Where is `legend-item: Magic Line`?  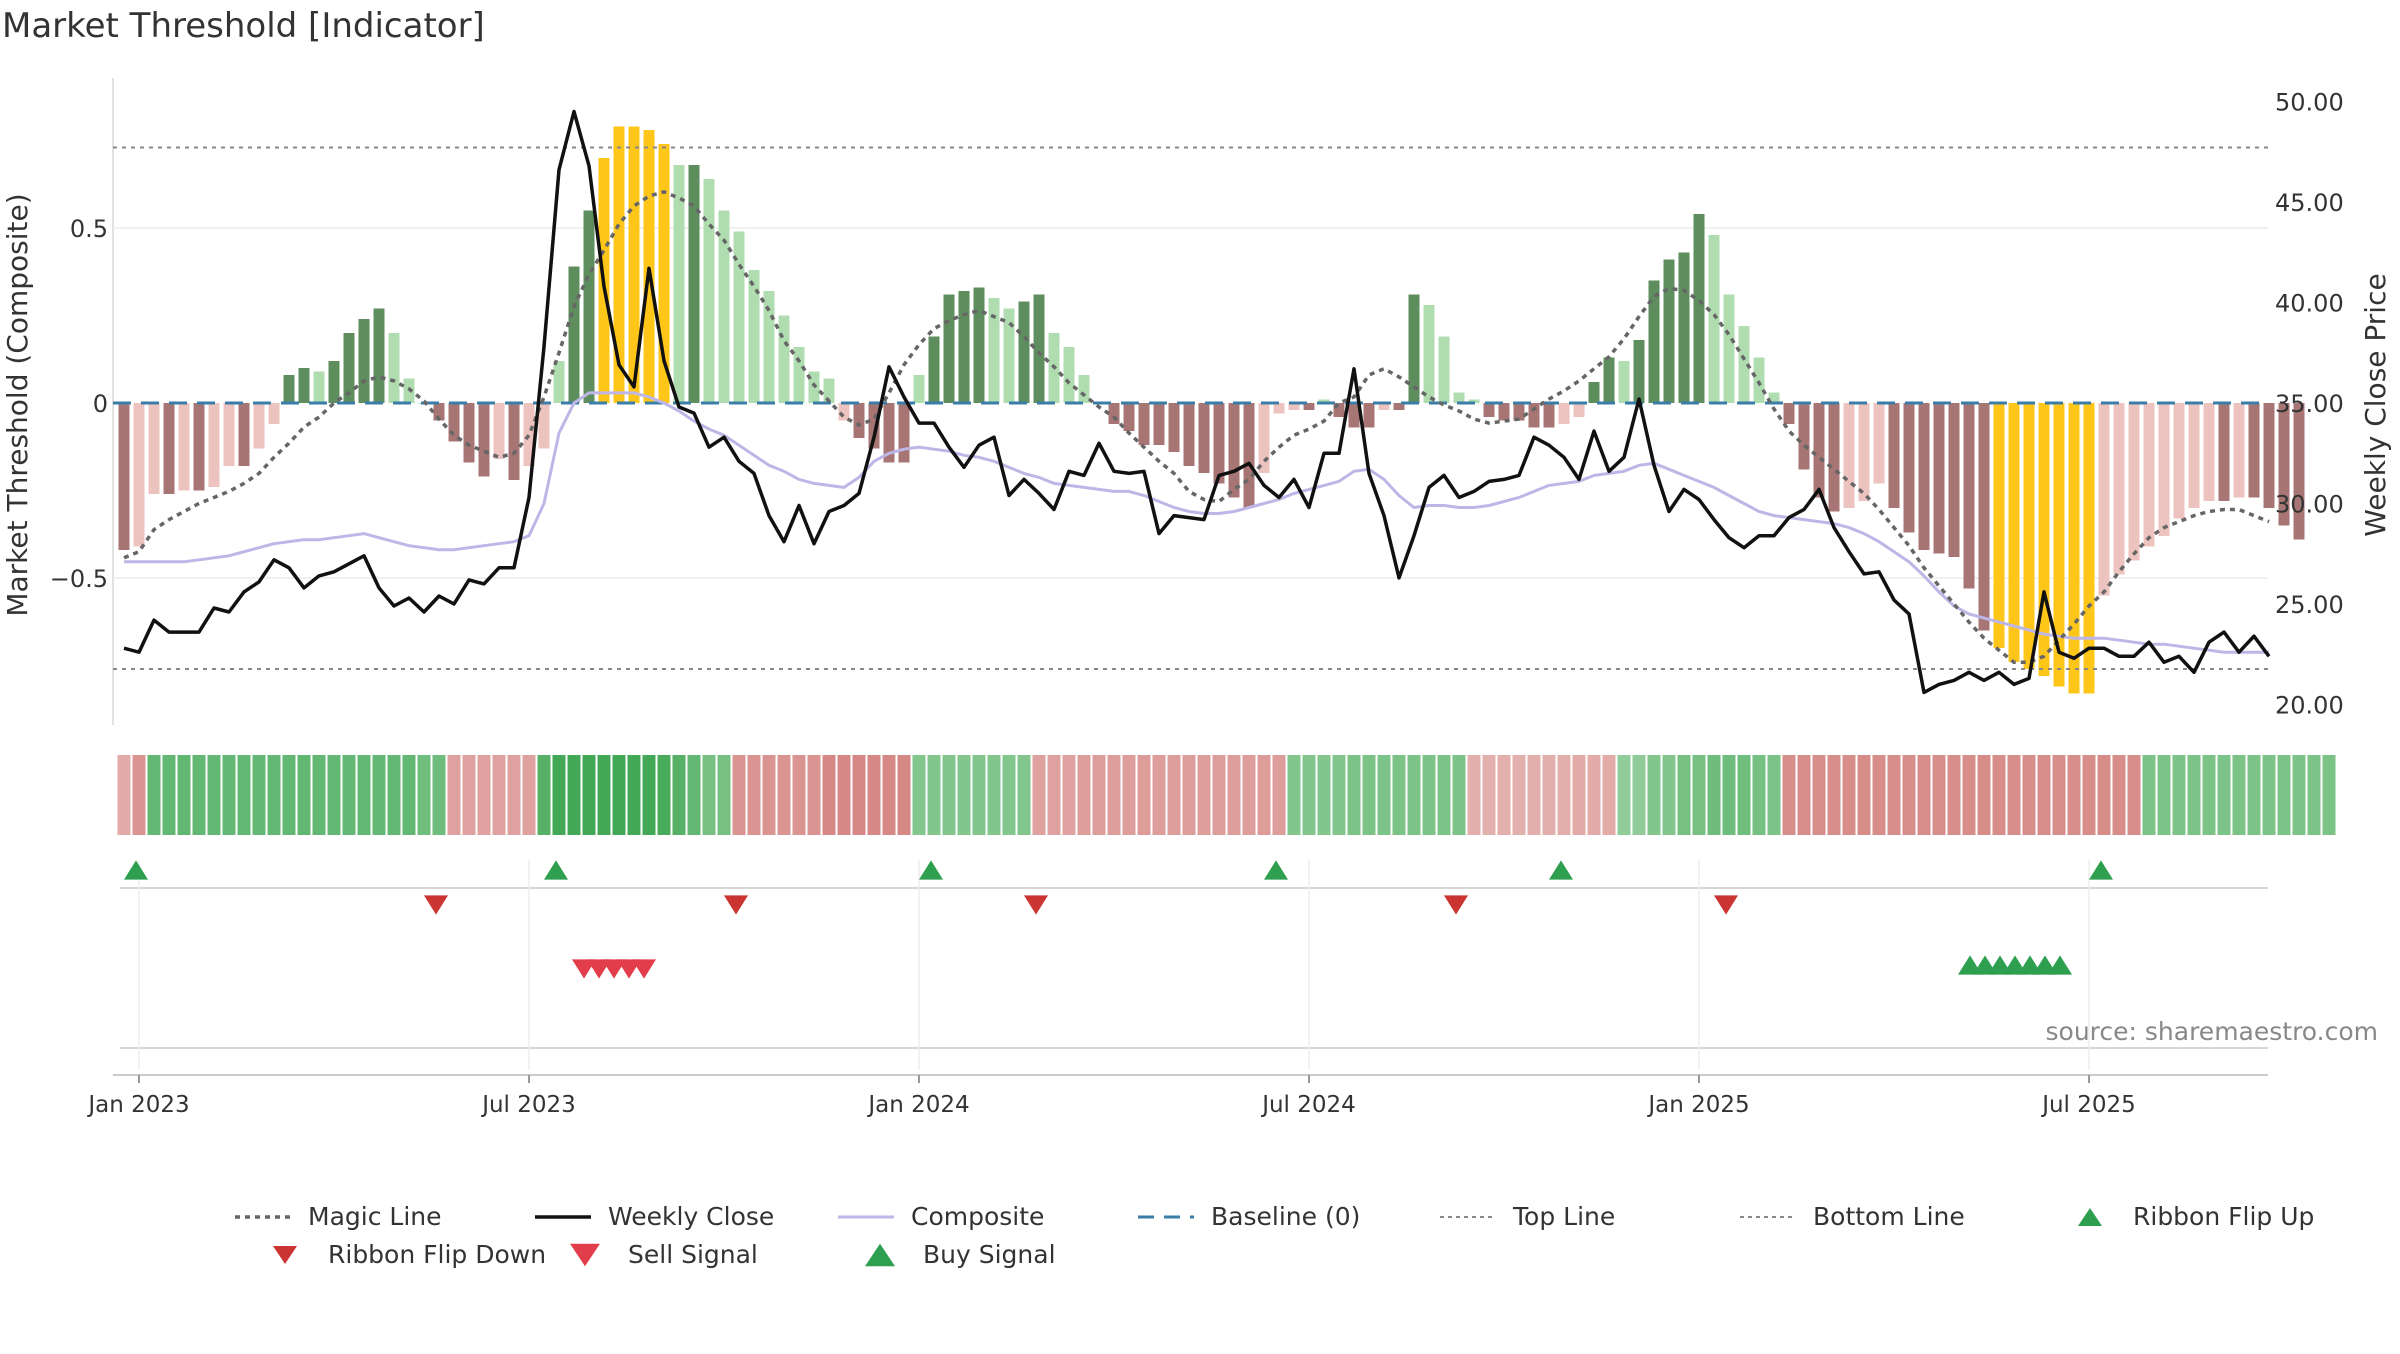 legend-item: Magic Line is located at coordinates (338, 1216).